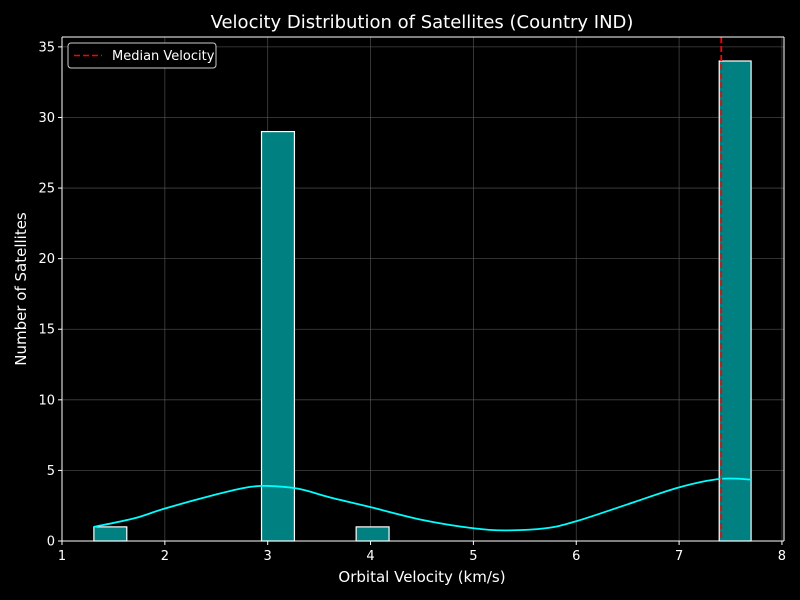  What do you see at coordinates (62, 556) in the screenshot?
I see `x-tick-label: 1` at bounding box center [62, 556].